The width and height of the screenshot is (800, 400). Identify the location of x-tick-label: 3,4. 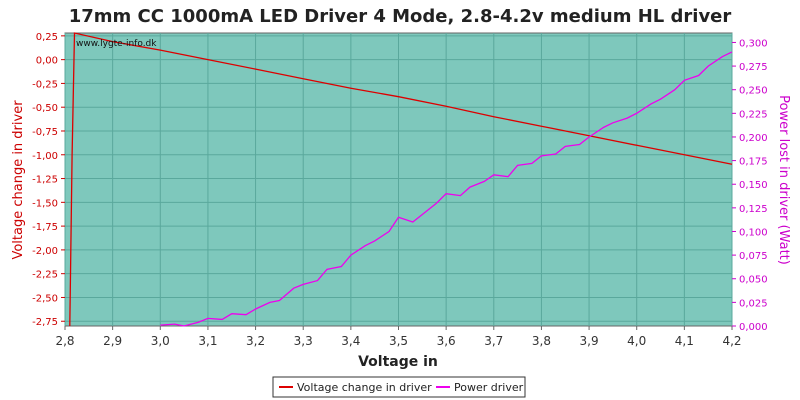
(350, 341).